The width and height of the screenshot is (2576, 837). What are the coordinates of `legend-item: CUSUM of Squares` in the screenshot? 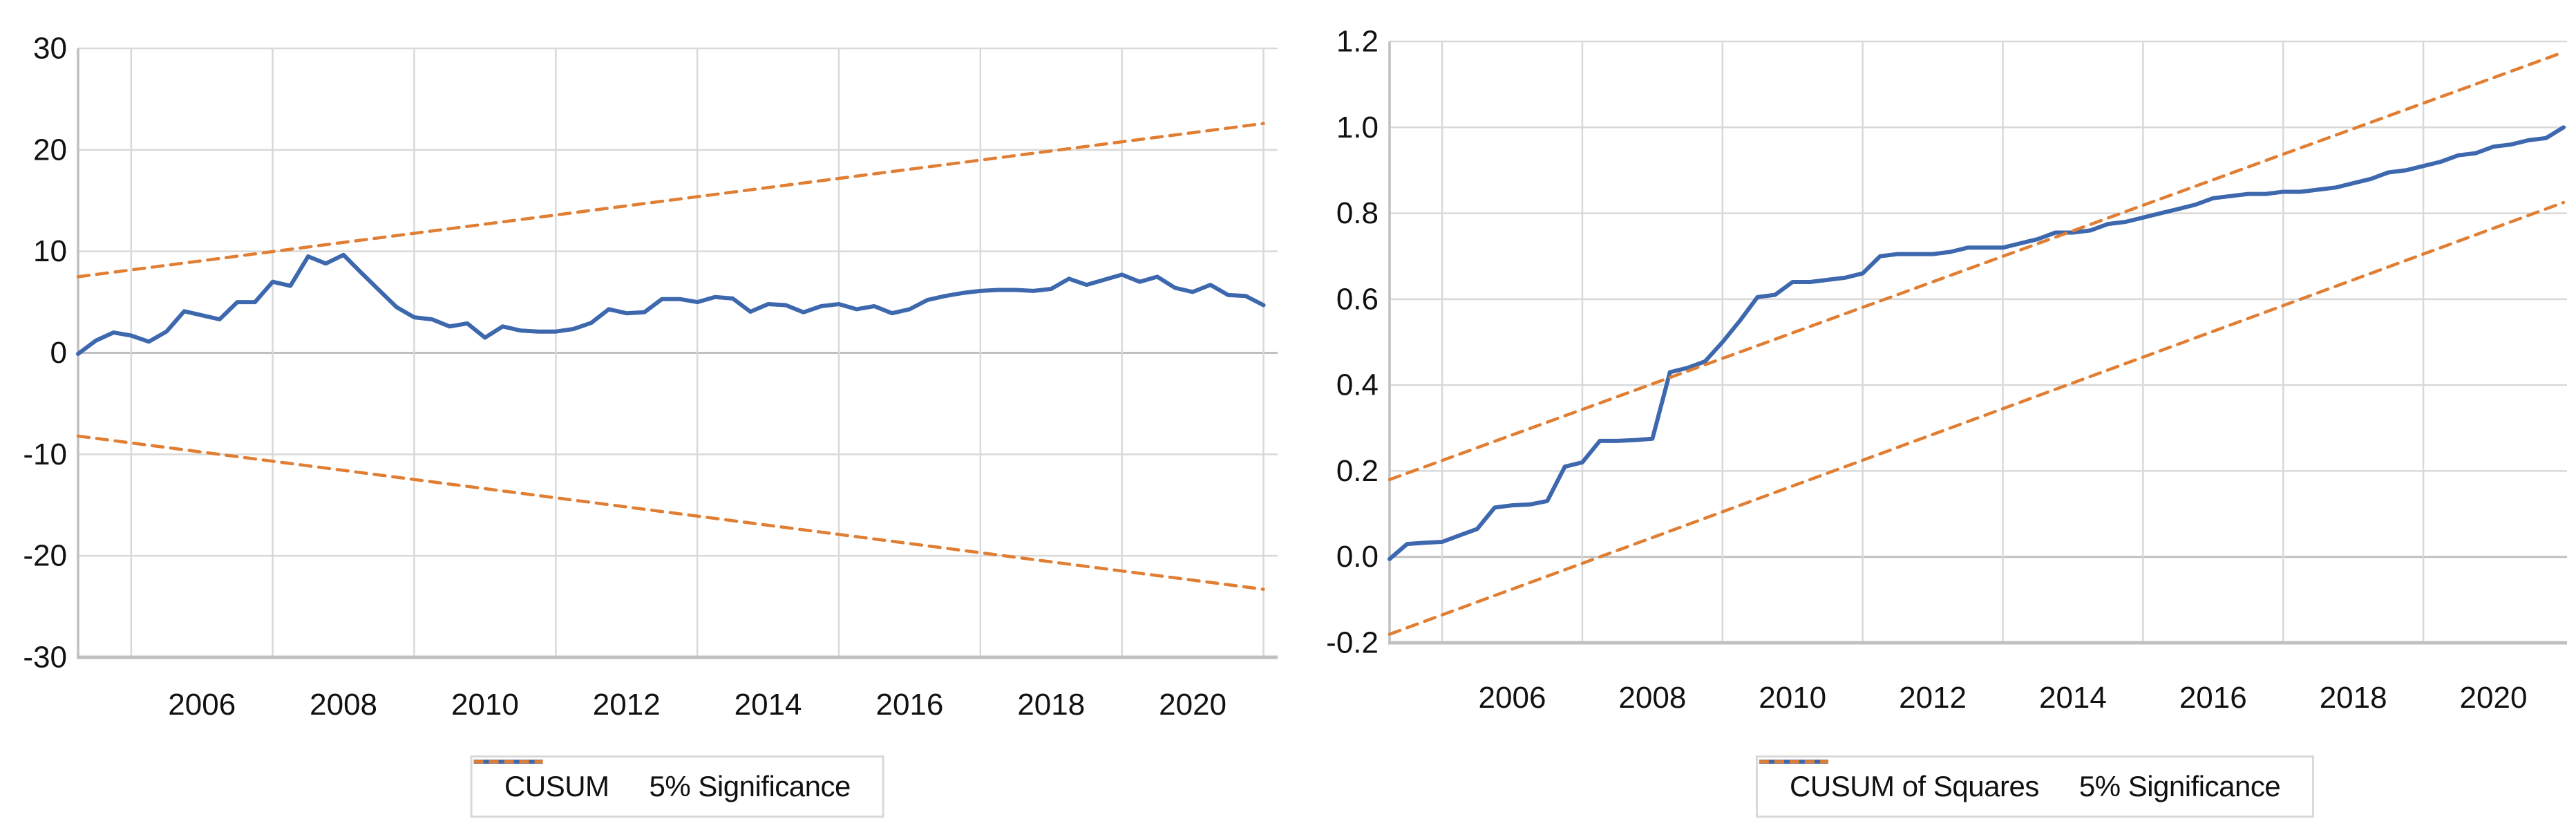 It's located at (1899, 781).